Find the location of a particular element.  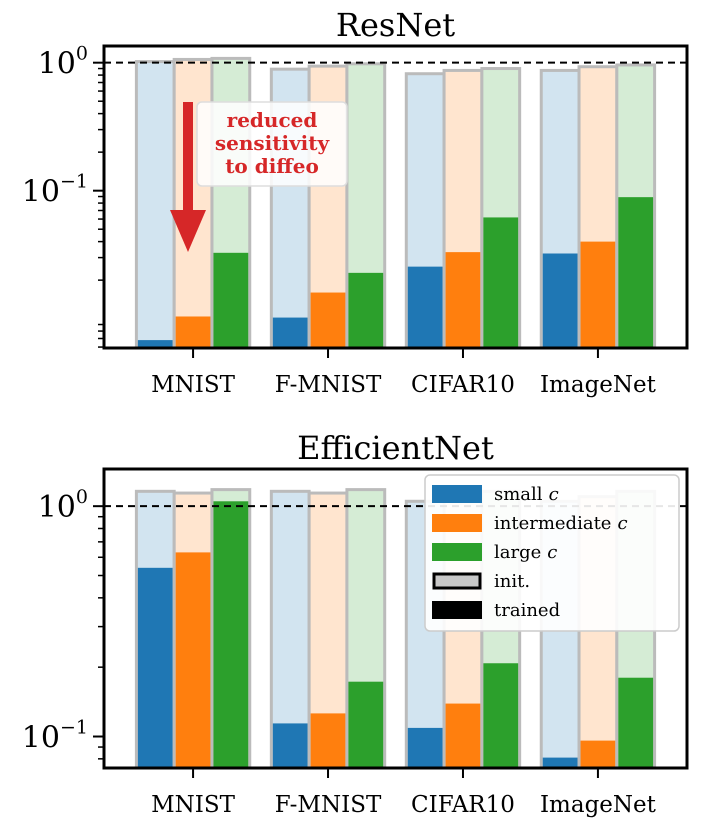

legend-label: large c is located at coordinates (525, 552).